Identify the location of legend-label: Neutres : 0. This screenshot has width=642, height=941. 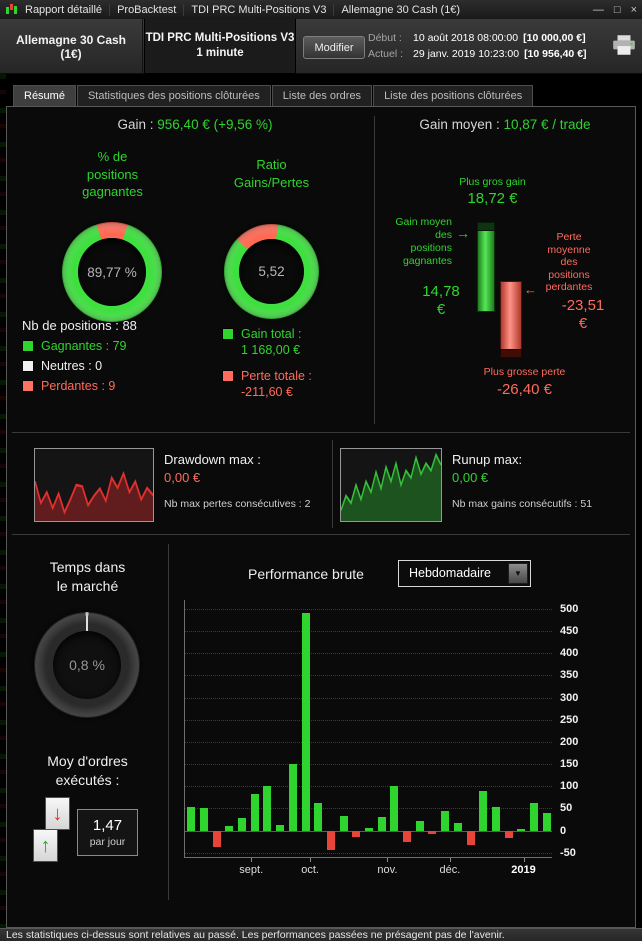
(72, 366).